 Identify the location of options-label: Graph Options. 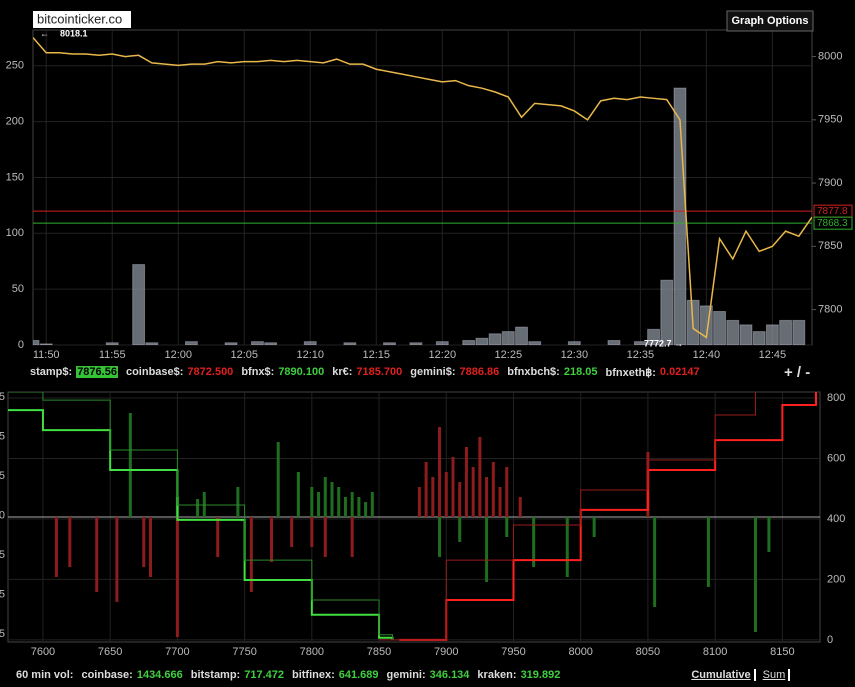
(770, 21).